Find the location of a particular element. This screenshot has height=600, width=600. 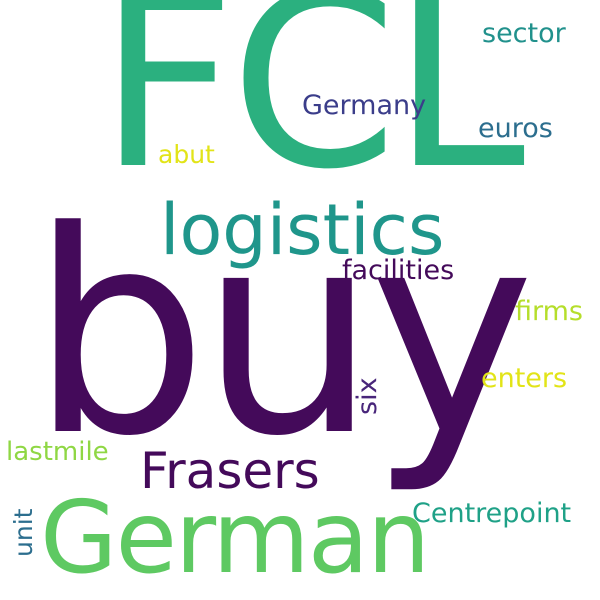

word-firms: firms is located at coordinates (549, 311).